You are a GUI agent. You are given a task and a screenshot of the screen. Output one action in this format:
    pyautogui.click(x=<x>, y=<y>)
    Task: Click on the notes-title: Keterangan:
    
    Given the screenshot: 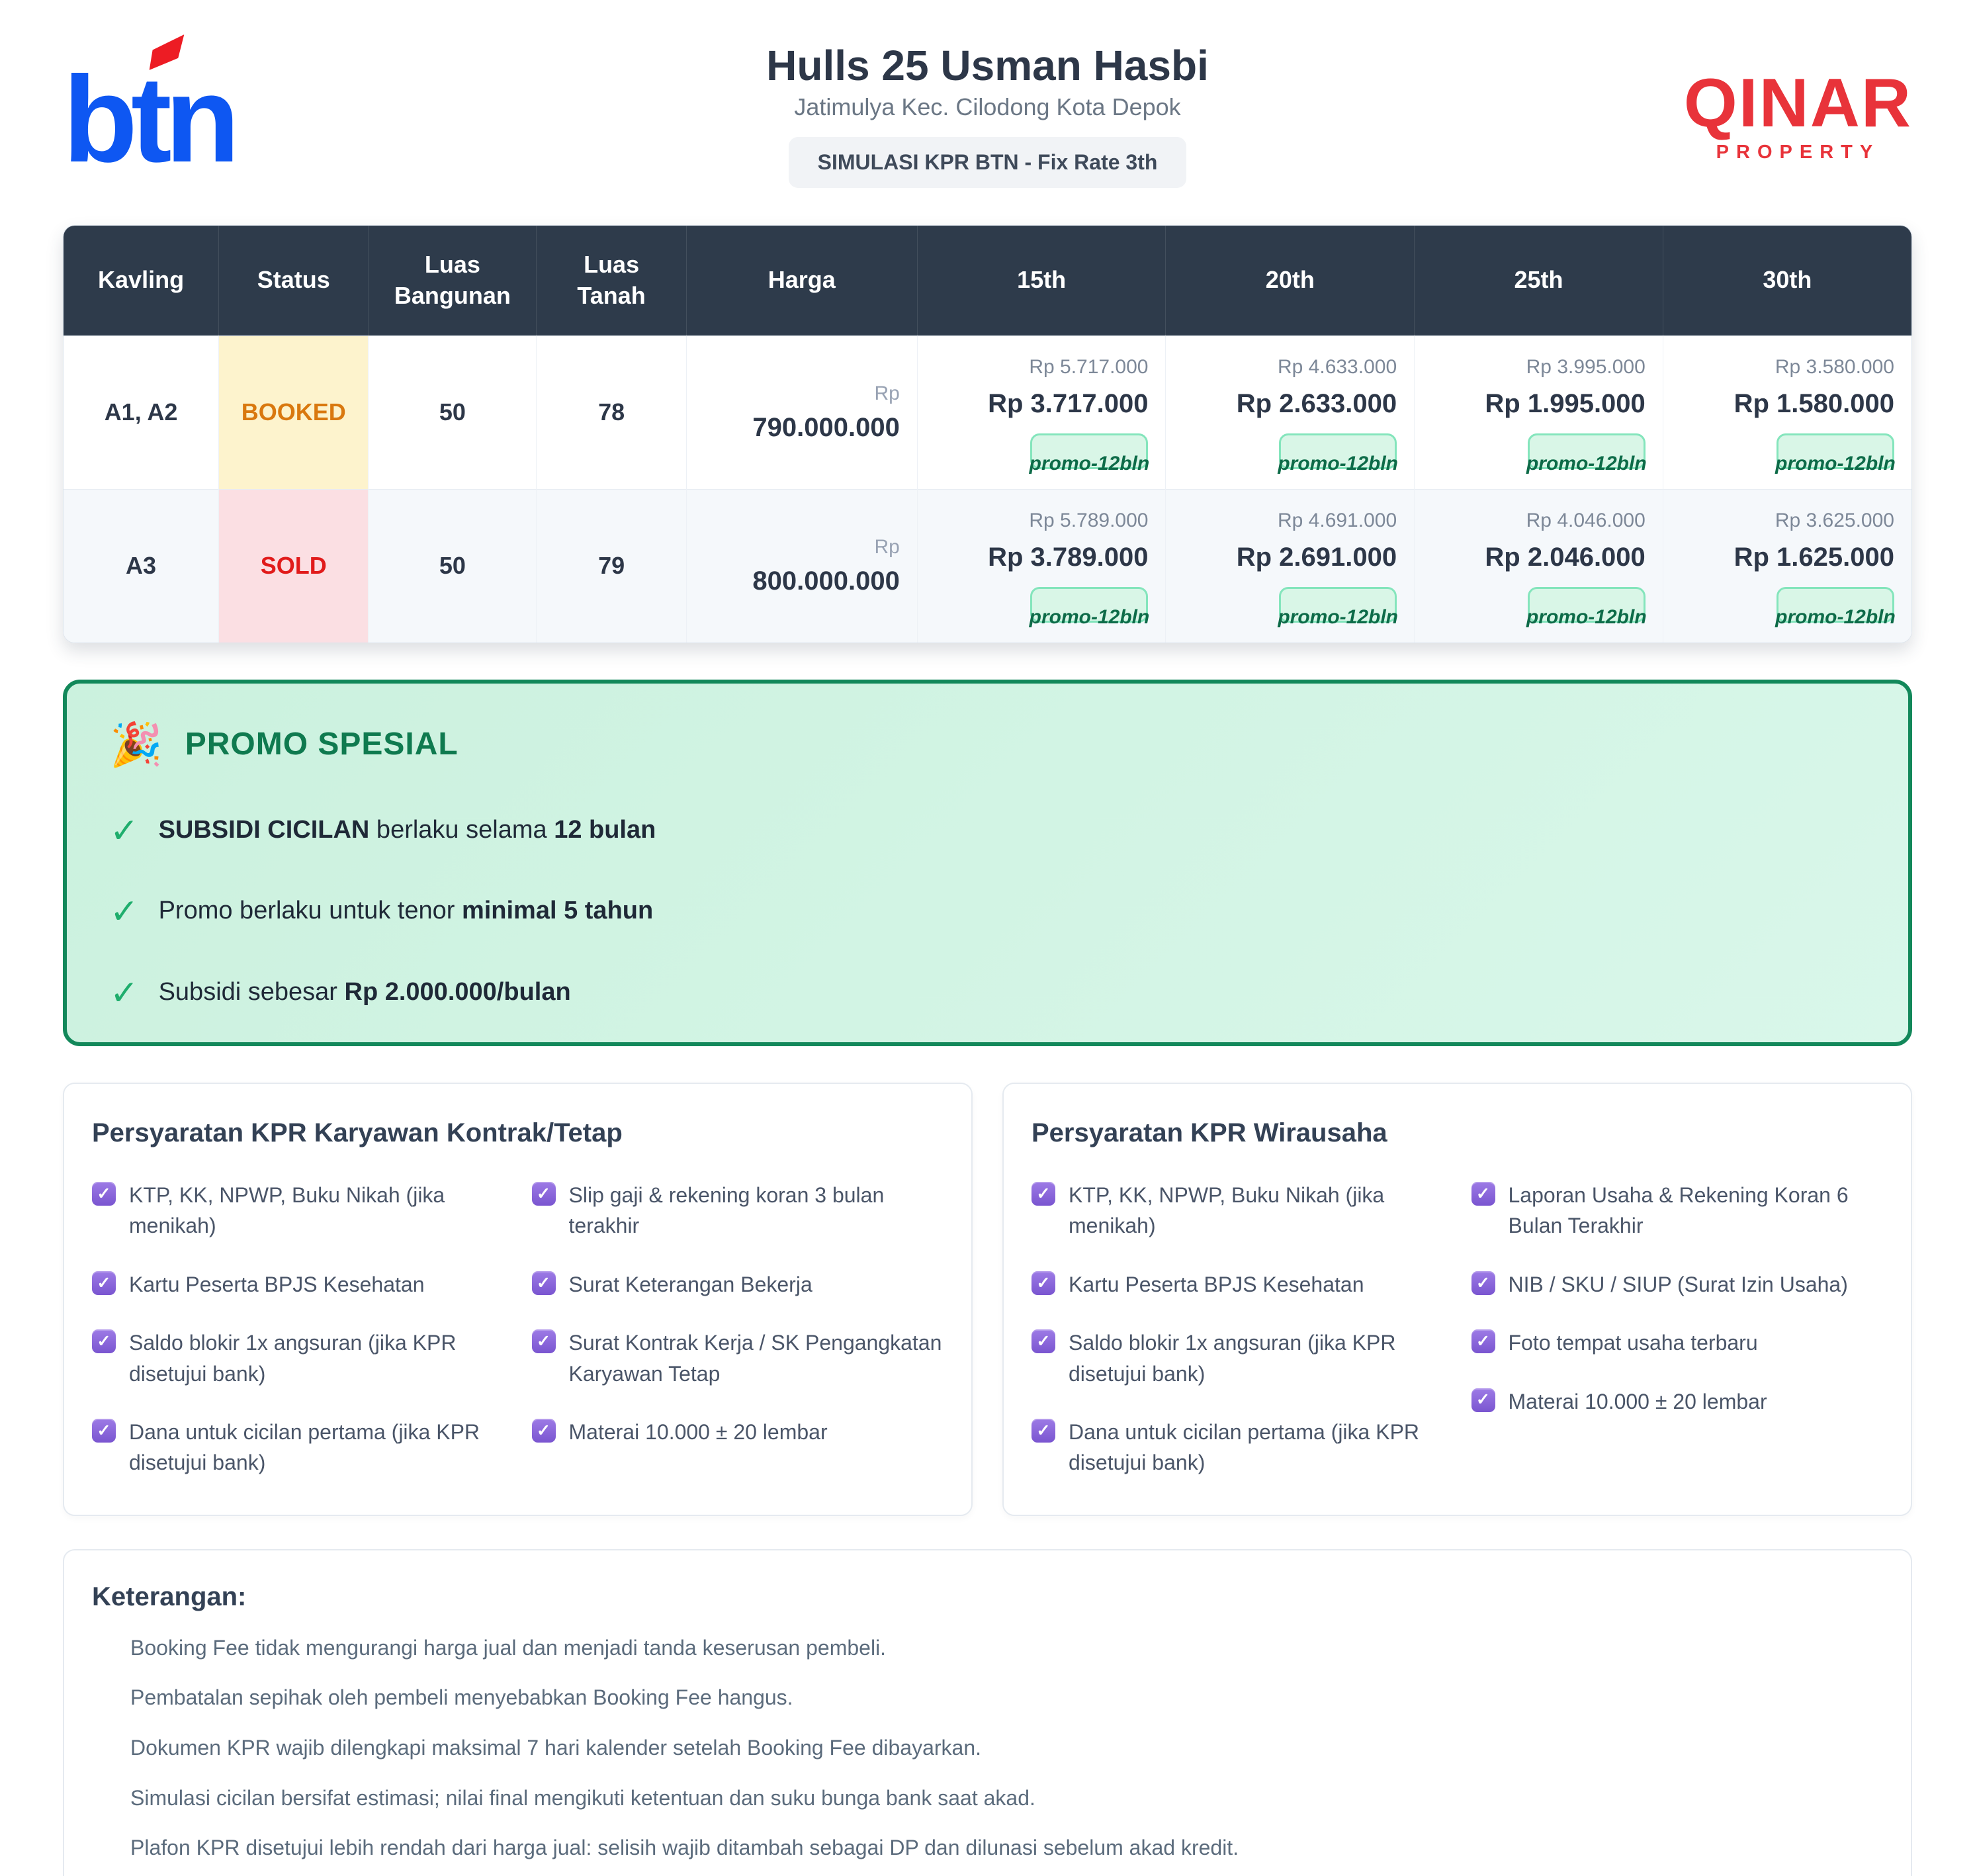 What is the action you would take?
    pyautogui.click(x=170, y=1596)
    